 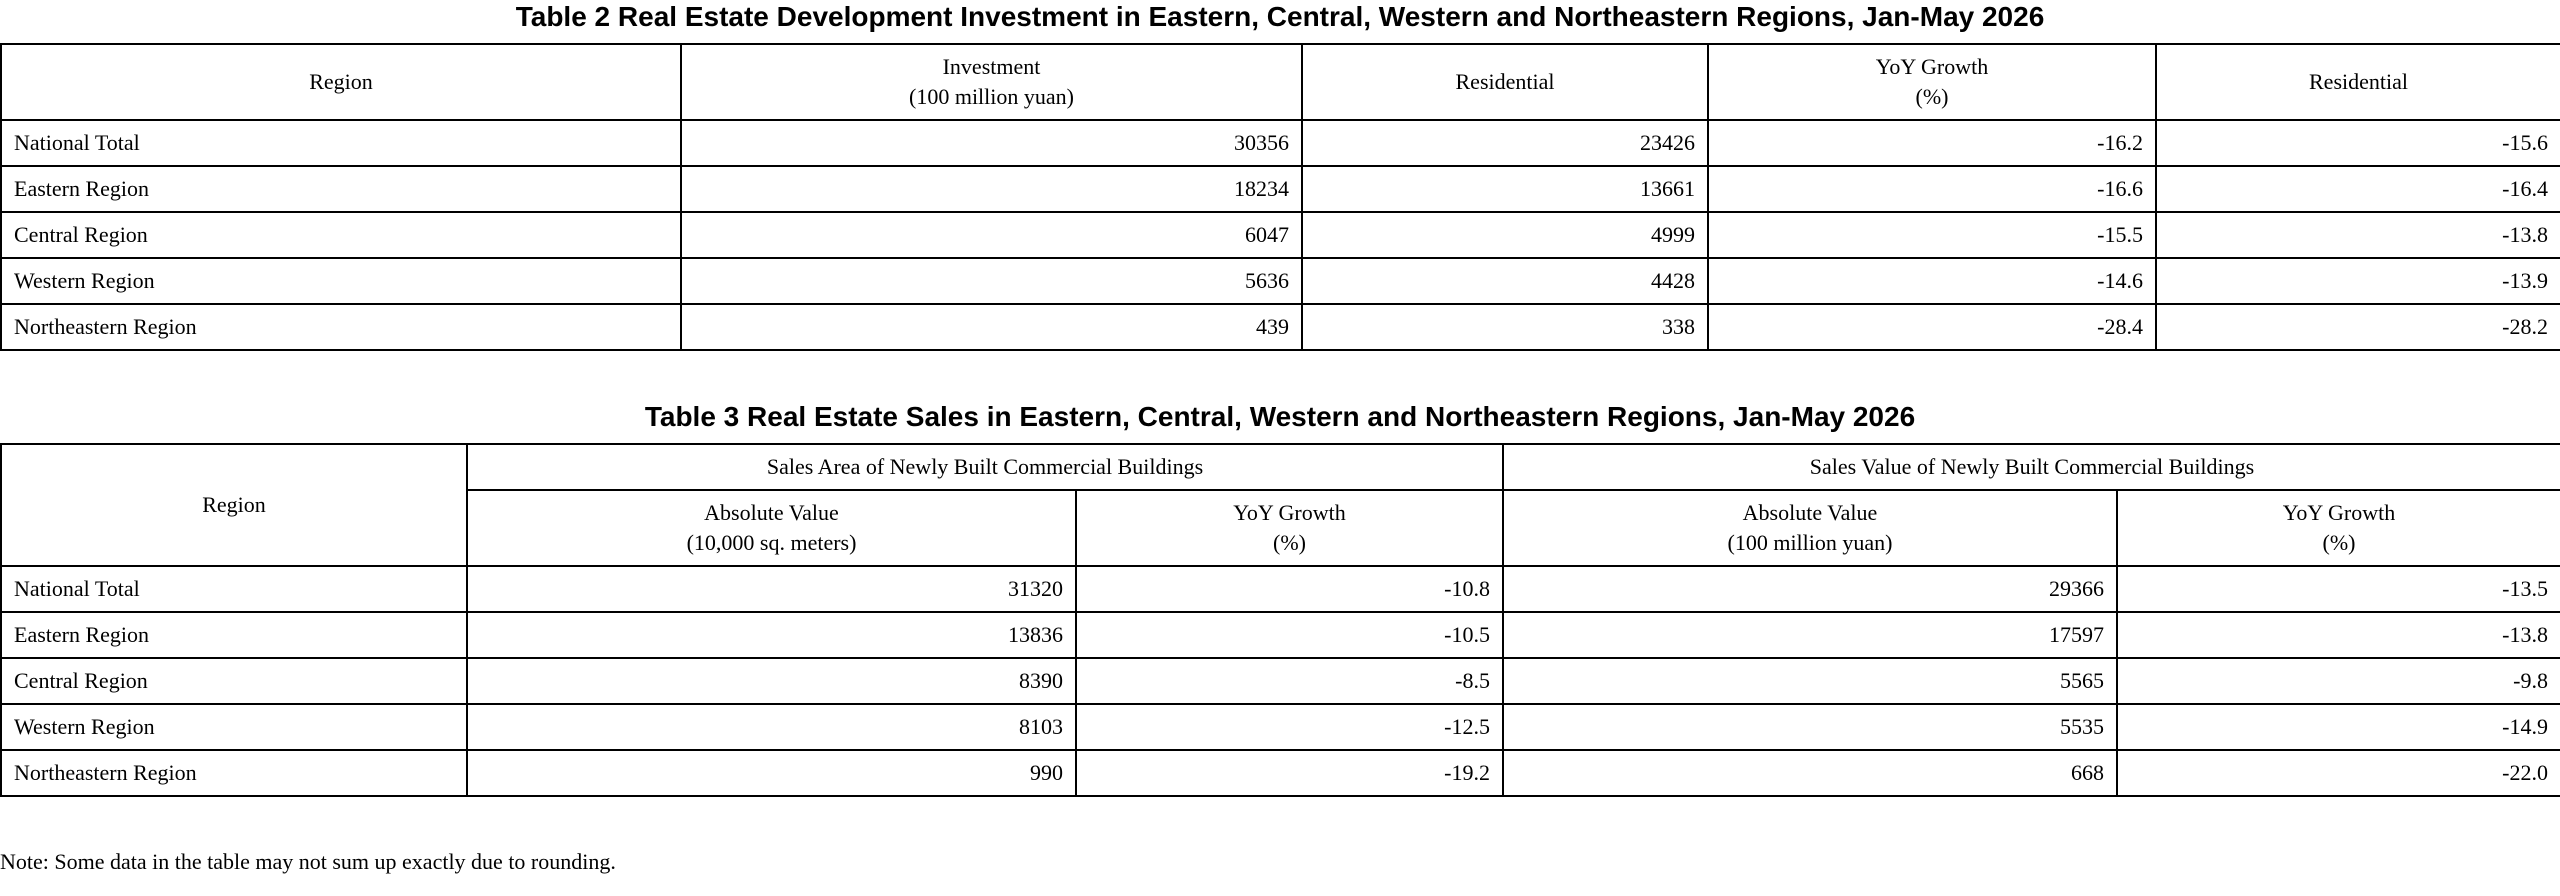 What do you see at coordinates (2338, 589) in the screenshot?
I see `cell-value-yoy: -13.5` at bounding box center [2338, 589].